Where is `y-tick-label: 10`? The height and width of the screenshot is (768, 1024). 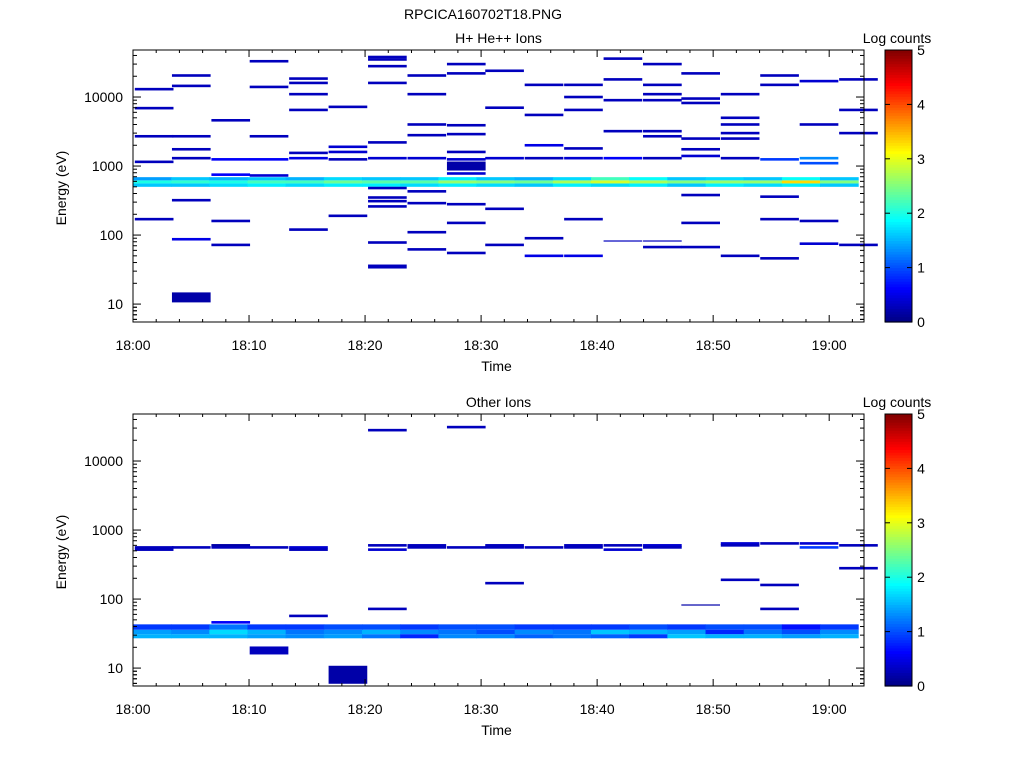 y-tick-label: 10 is located at coordinates (115, 304).